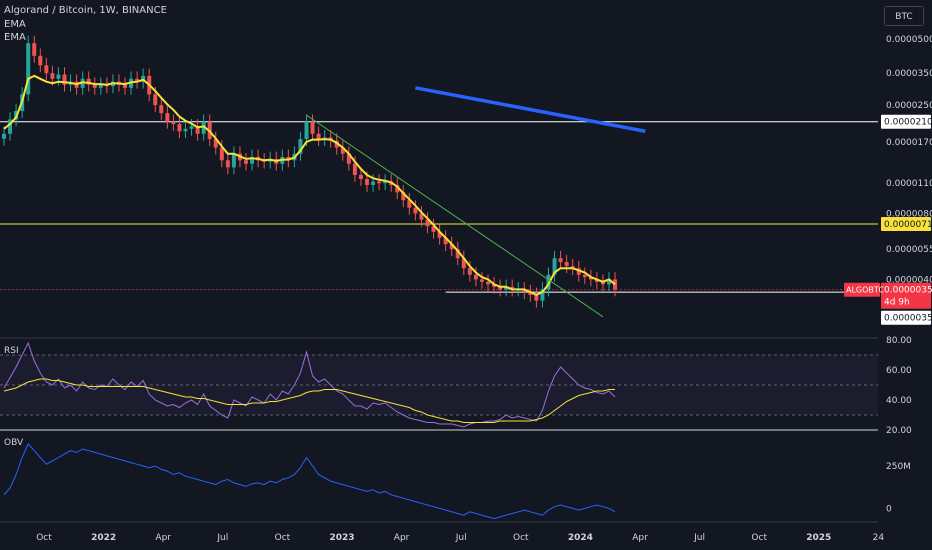 This screenshot has width=932, height=550. I want to click on symbol-tag-bg, so click(862, 289).